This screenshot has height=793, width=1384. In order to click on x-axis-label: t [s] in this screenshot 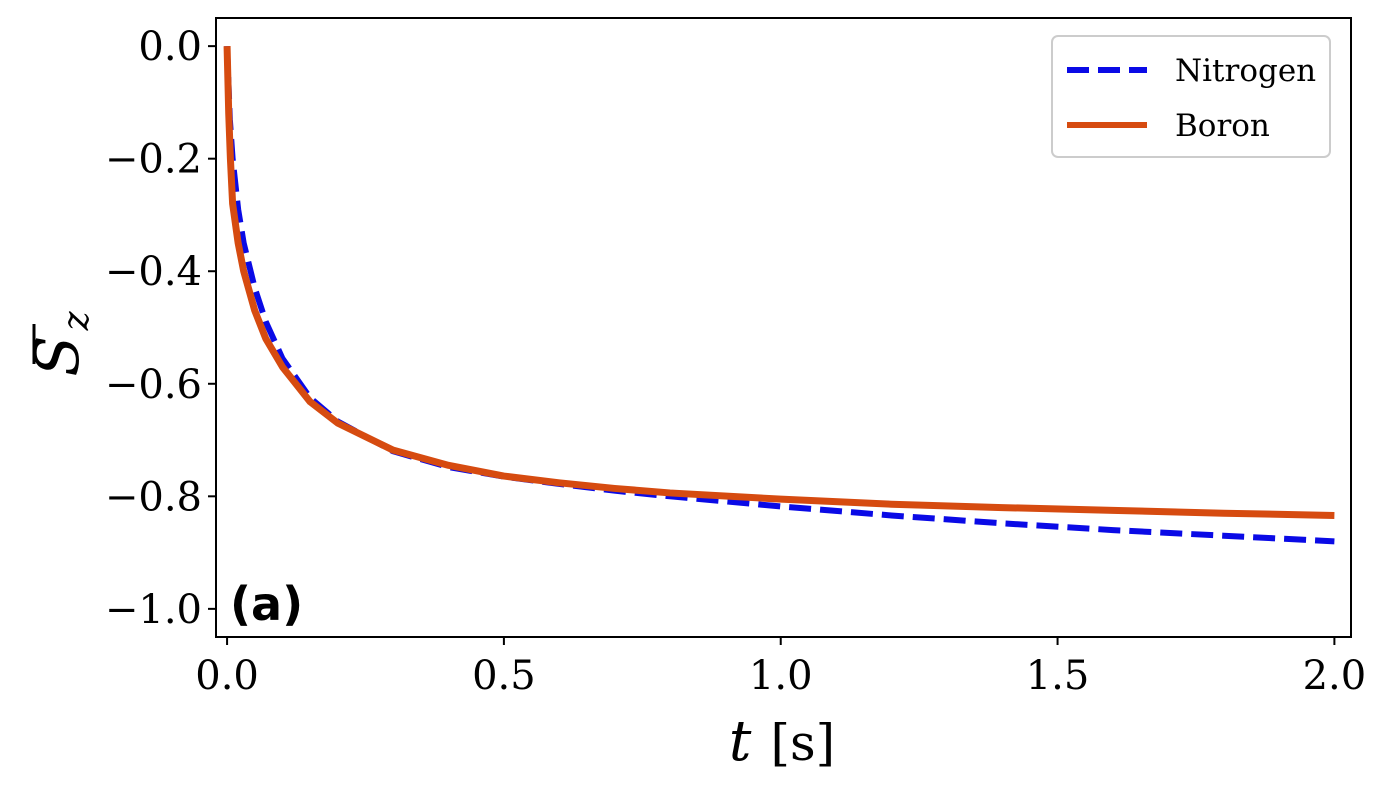, I will do `click(782, 741)`.